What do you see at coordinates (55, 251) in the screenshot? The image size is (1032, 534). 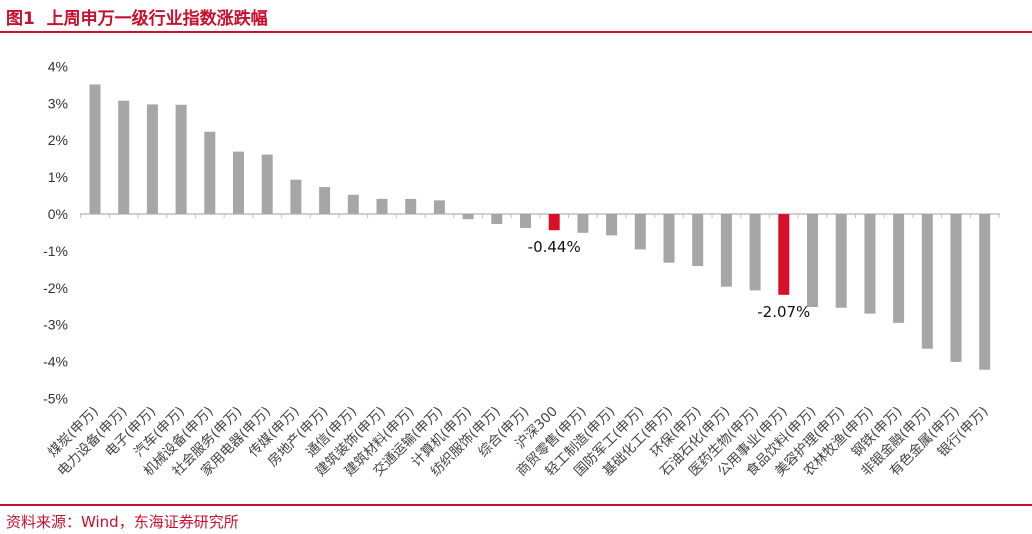 I see `y-tick-label: -1%` at bounding box center [55, 251].